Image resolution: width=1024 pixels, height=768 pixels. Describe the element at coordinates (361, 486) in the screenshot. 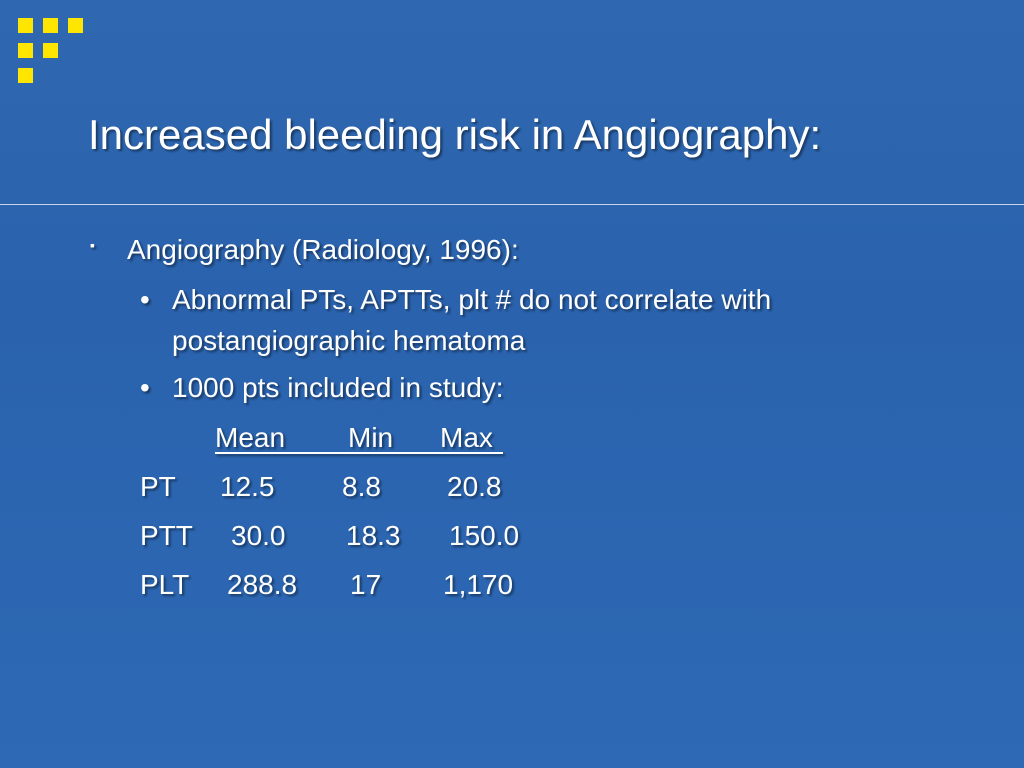

I see `table-cell: 8.8` at that location.